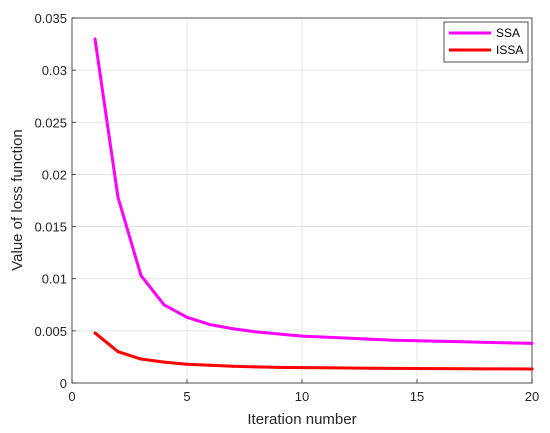 The image size is (550, 433). What do you see at coordinates (50, 227) in the screenshot?
I see `y-tick-label: 0.015` at bounding box center [50, 227].